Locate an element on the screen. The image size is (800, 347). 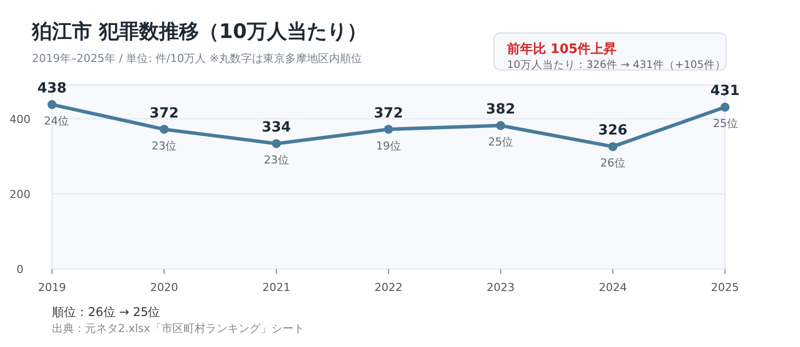
text: 前年比 105件上昇 is located at coordinates (561, 49).